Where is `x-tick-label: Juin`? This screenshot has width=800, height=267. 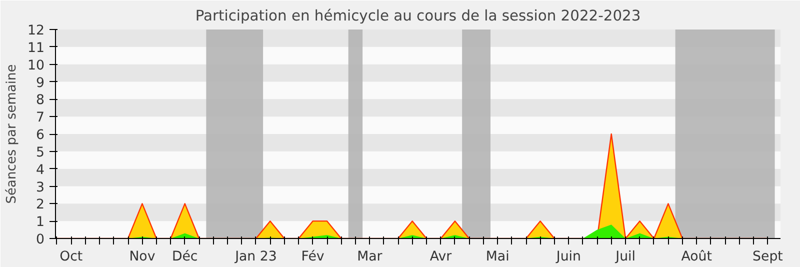 x-tick-label: Juin is located at coordinates (568, 257).